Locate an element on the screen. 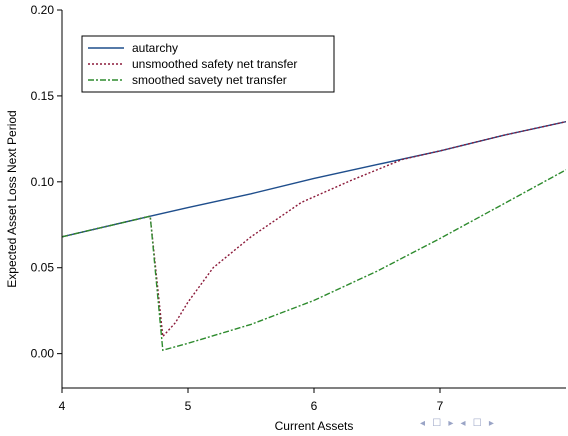  legend-box is located at coordinates (208, 64).